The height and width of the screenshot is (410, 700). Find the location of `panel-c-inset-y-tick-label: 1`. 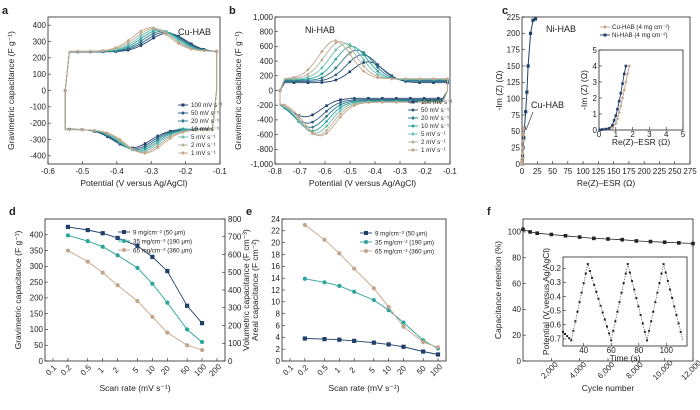

panel-c-inset-y-tick-label: 1 is located at coordinates (595, 114).